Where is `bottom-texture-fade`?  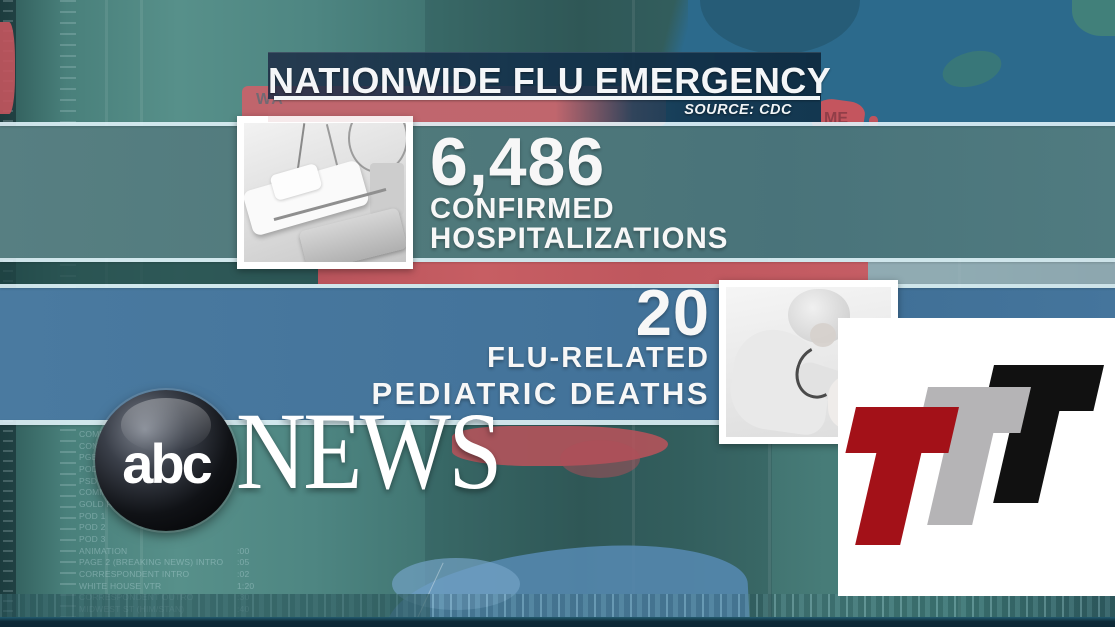 bottom-texture-fade is located at coordinates (215, 607).